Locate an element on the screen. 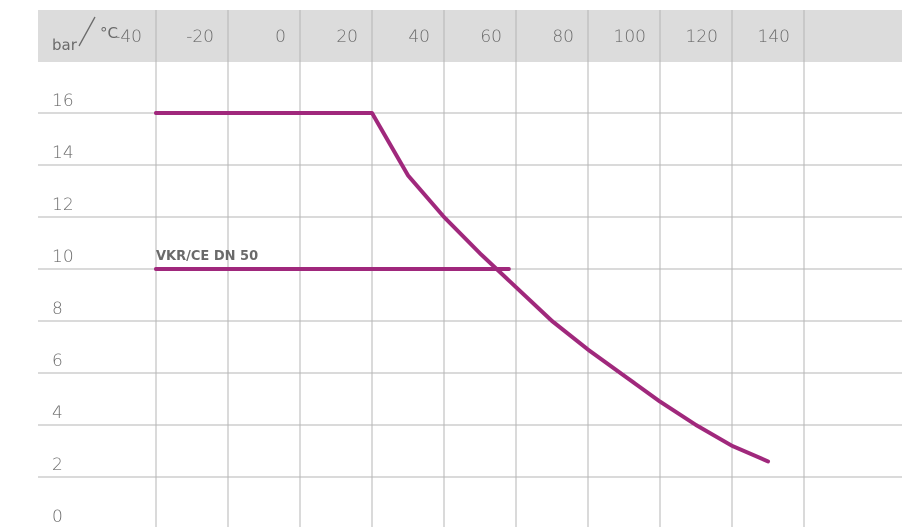 This screenshot has width=902, height=527. series-label: VKR/CE DN 50 is located at coordinates (207, 256).